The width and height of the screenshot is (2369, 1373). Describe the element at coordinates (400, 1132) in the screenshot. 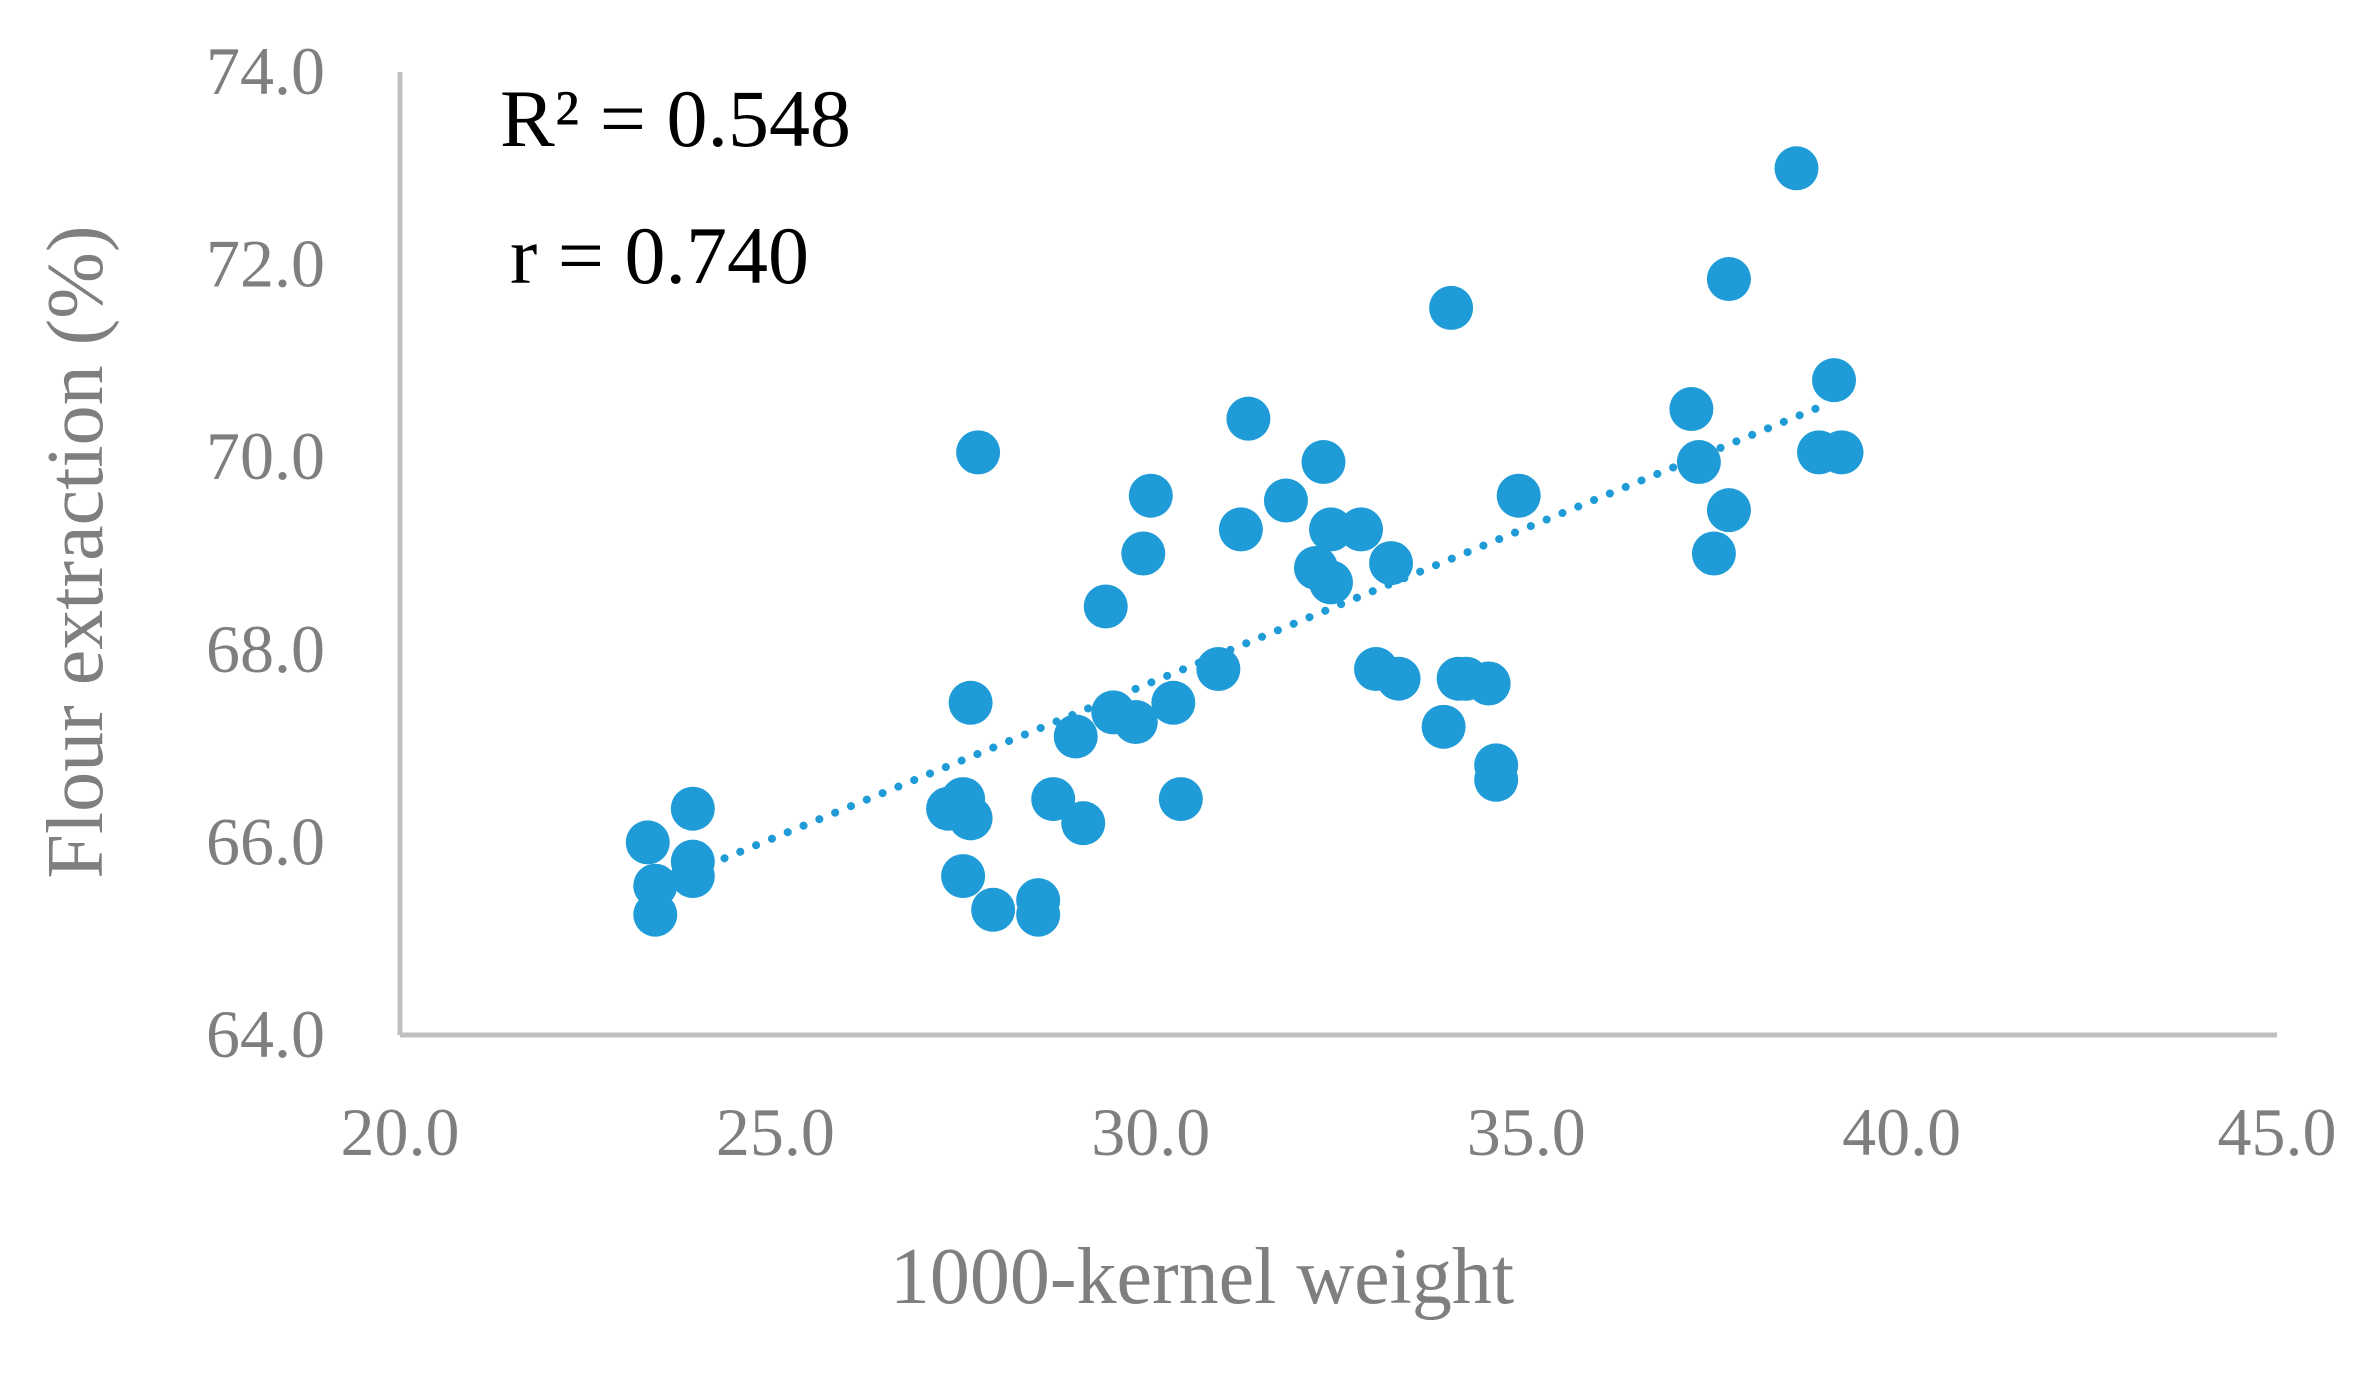

I see `x-tick-label: 20.0` at that location.